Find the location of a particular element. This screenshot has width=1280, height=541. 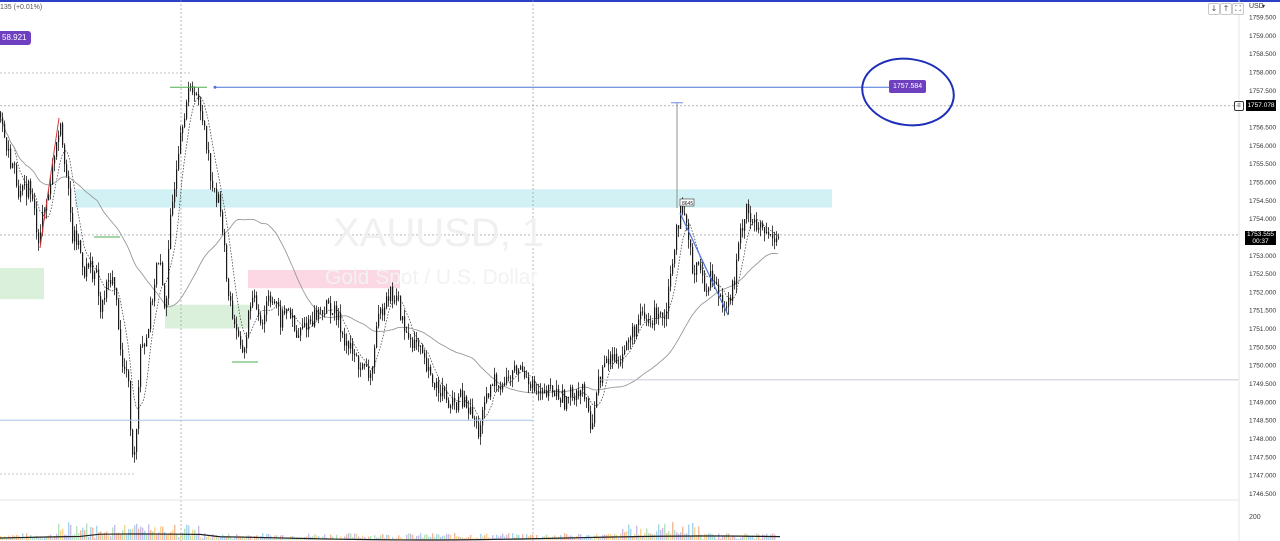

trend-line-drawing is located at coordinates (704, 264).